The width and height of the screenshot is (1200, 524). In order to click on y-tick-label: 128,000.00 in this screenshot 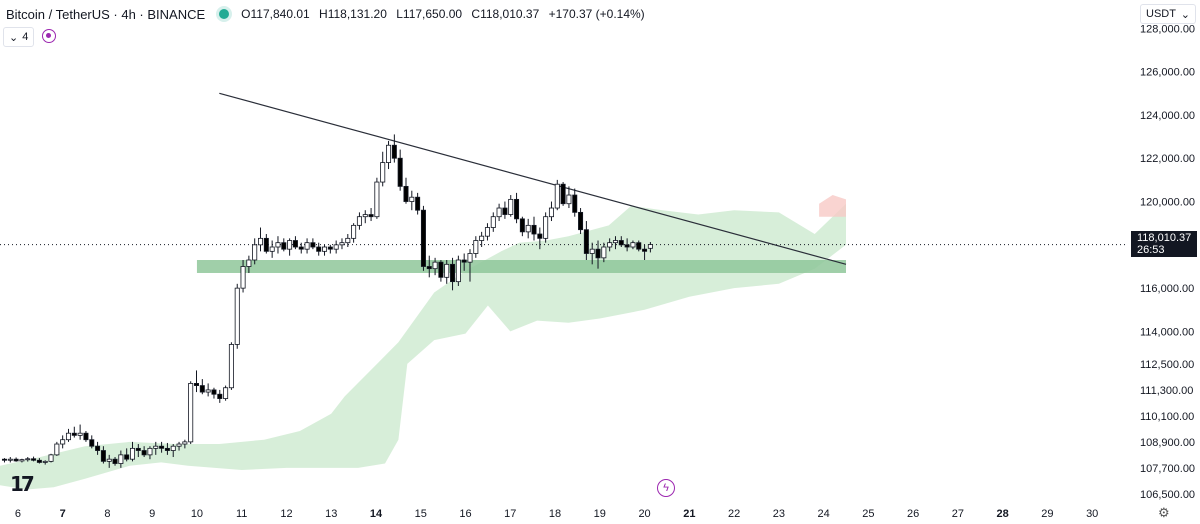, I will do `click(1167, 29)`.